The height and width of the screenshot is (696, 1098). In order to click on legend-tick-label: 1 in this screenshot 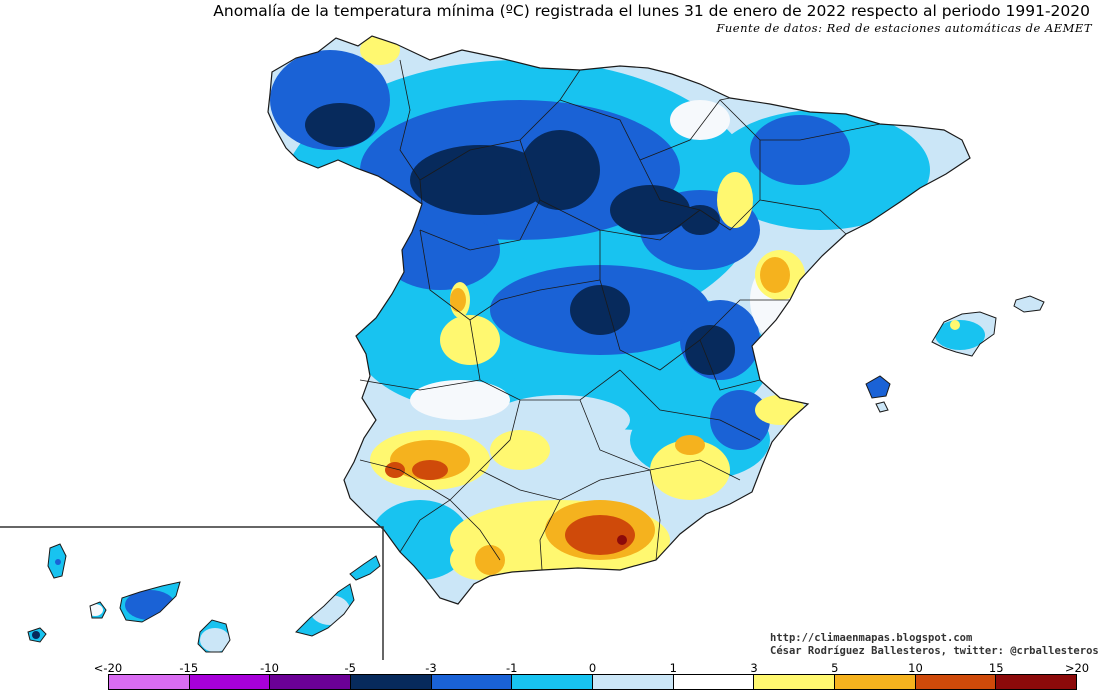, I will do `click(673, 668)`.